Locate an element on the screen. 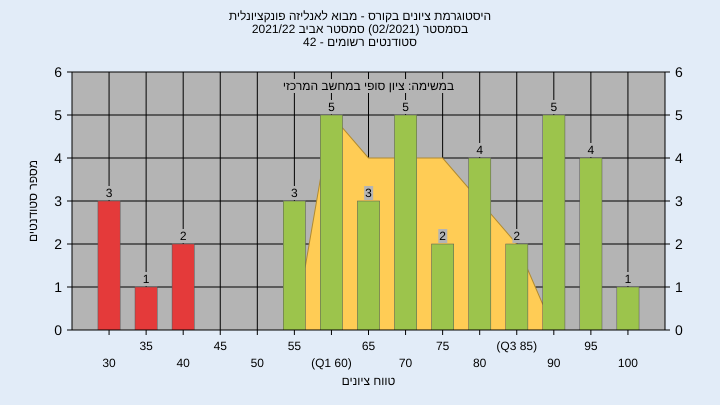 Image resolution: width=720 pixels, height=405 pixels. x-tick-label: (Q1 60) is located at coordinates (331, 363).